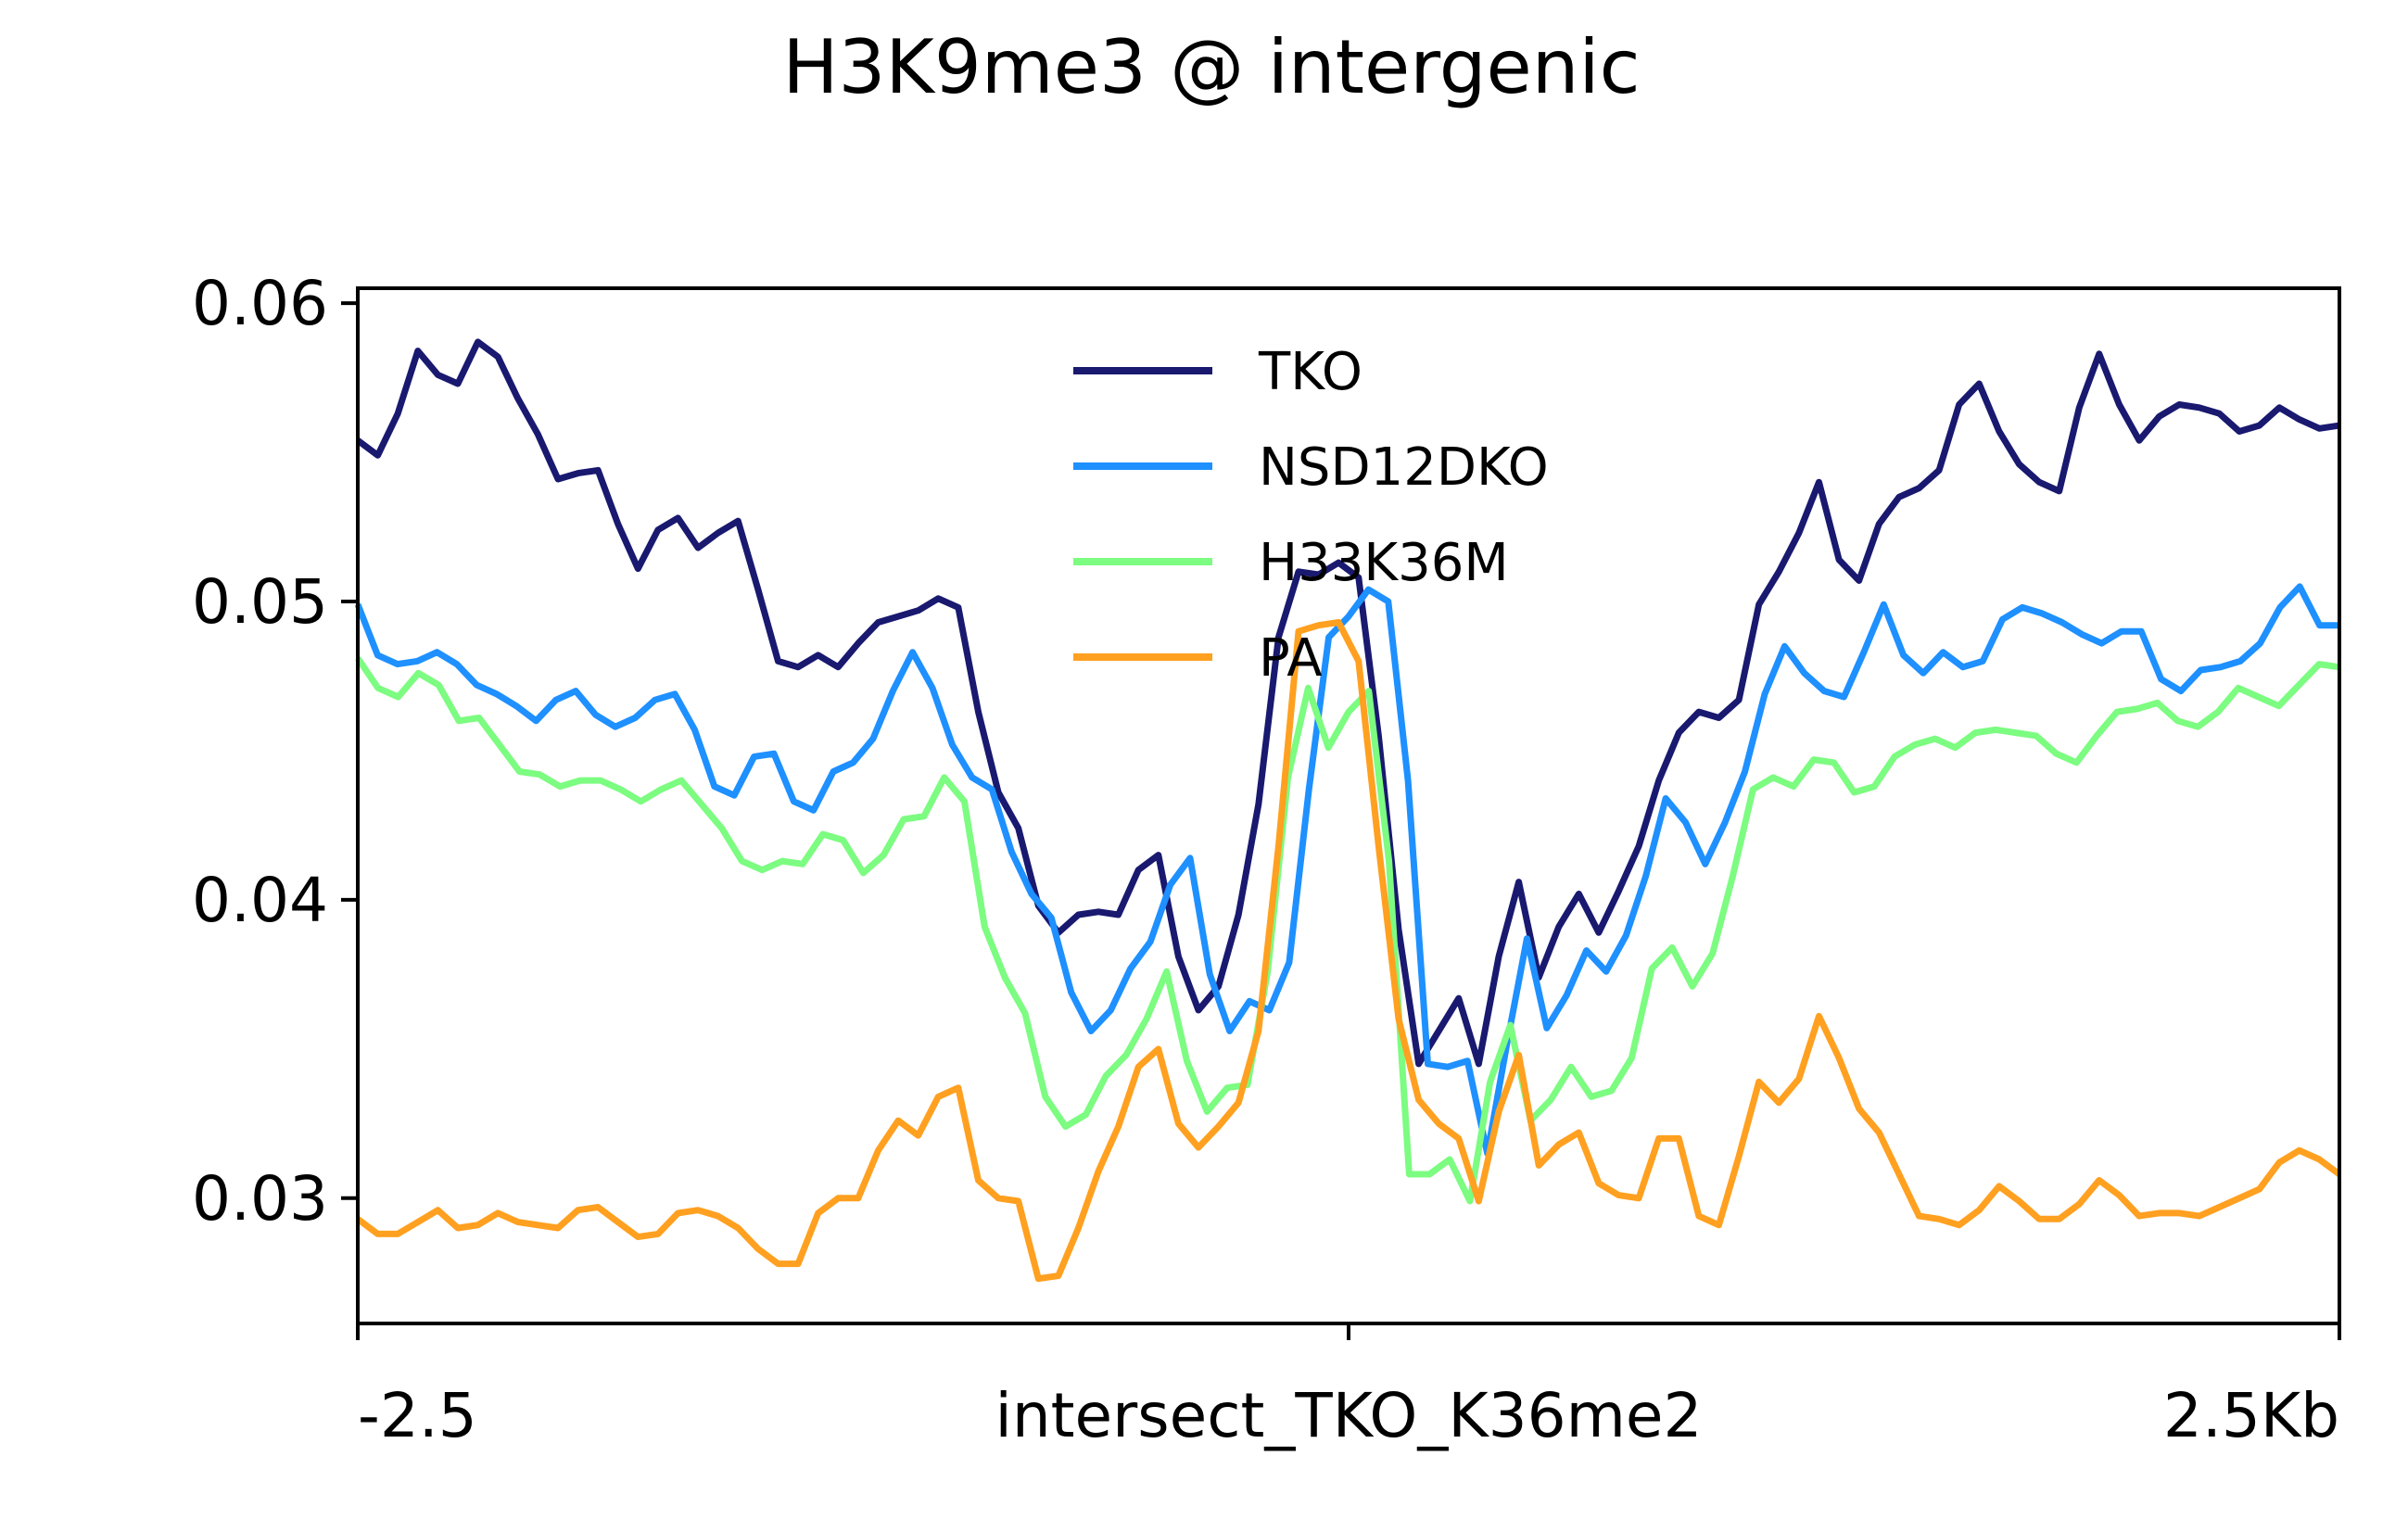 Image resolution: width=2408 pixels, height=1532 pixels. What do you see at coordinates (260, 304) in the screenshot?
I see `y-tick-label: 0.06` at bounding box center [260, 304].